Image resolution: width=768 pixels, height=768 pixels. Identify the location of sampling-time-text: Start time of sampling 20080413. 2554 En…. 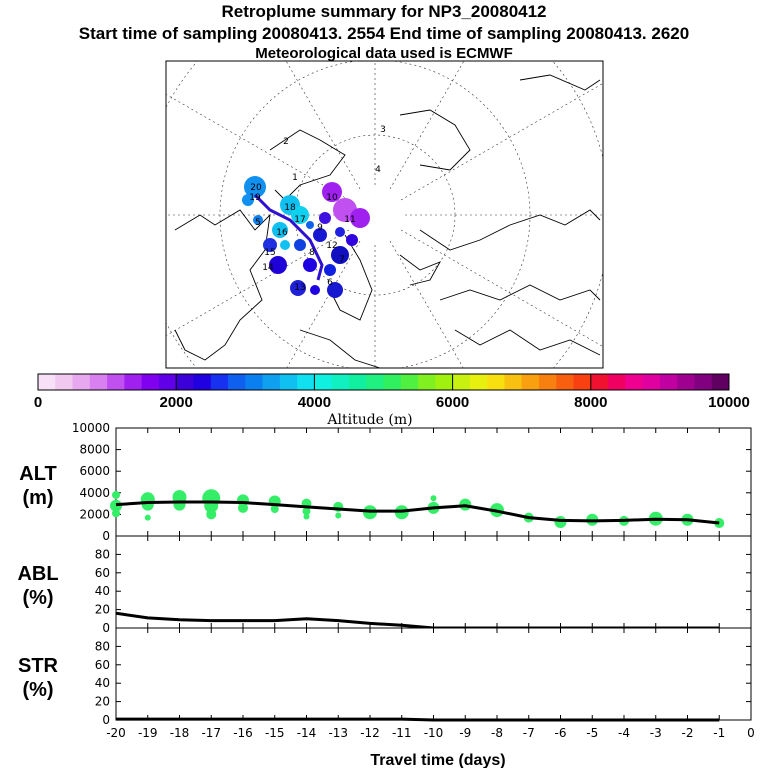
(384, 33).